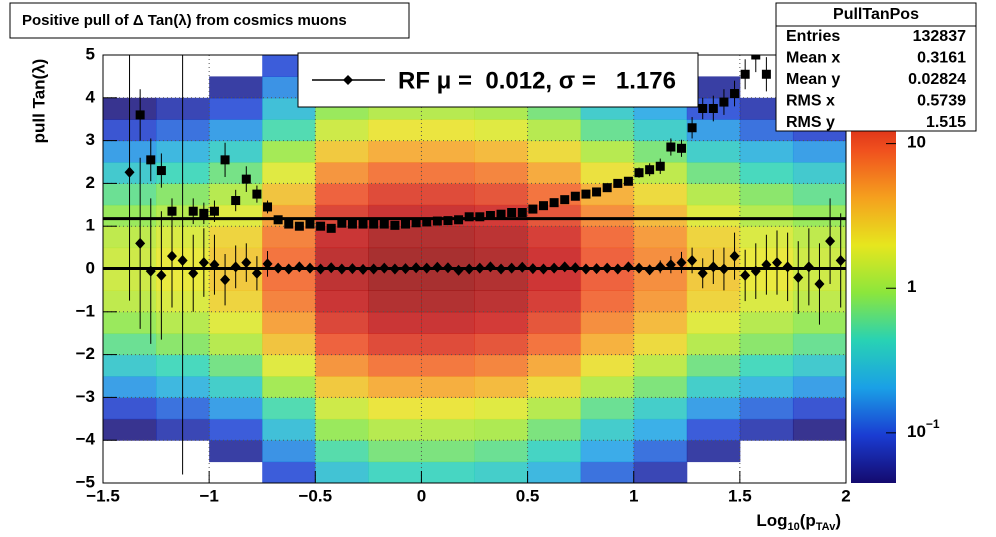 The image size is (996, 537). I want to click on x-axis-label-part: 10, so click(793, 527).